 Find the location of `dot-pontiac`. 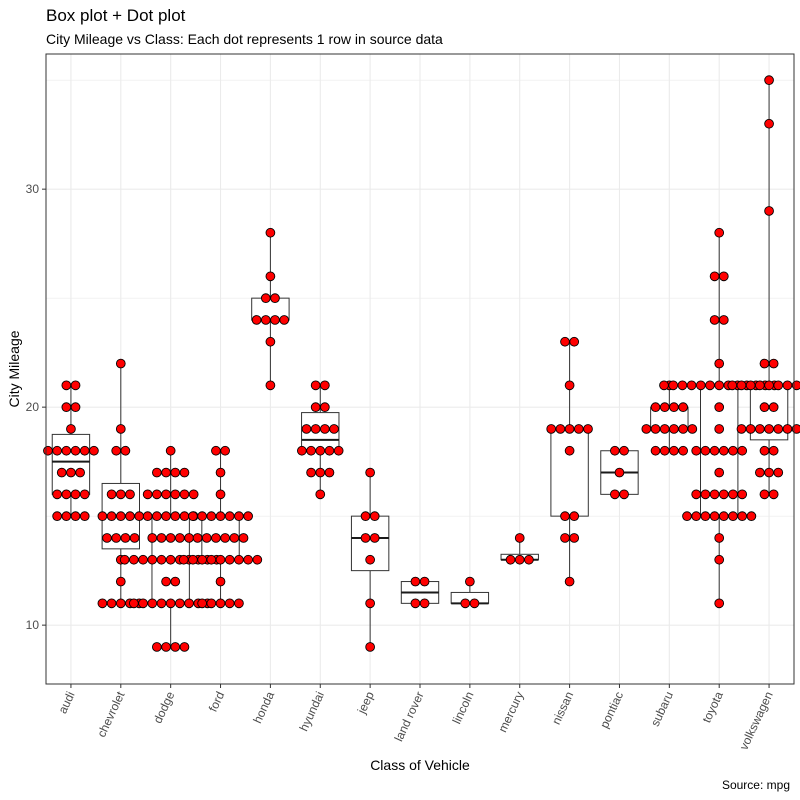

dot-pontiac is located at coordinates (615, 450).